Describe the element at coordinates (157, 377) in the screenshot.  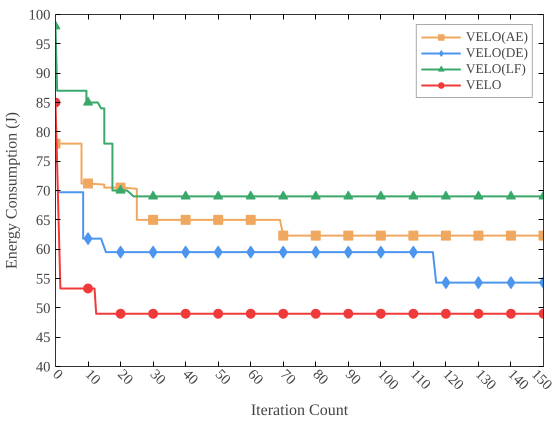
I see `x-tick-label: 30` at that location.